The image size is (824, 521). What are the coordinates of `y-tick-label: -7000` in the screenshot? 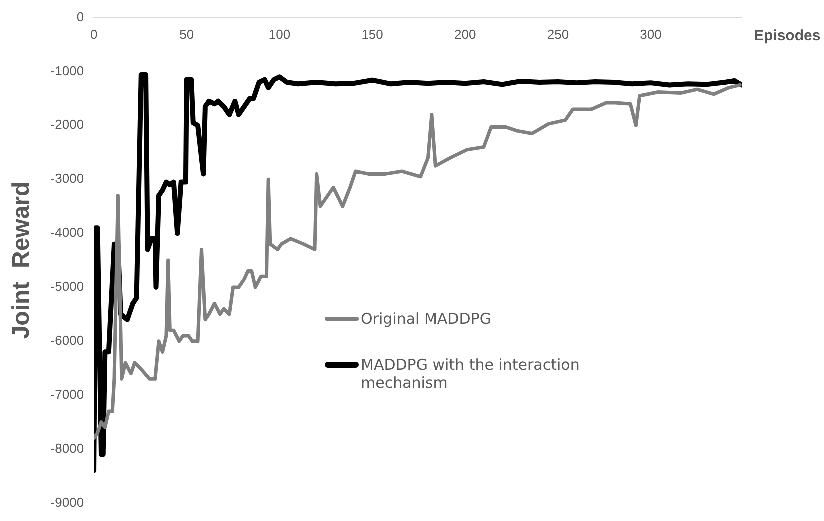 It's located at (67, 394).